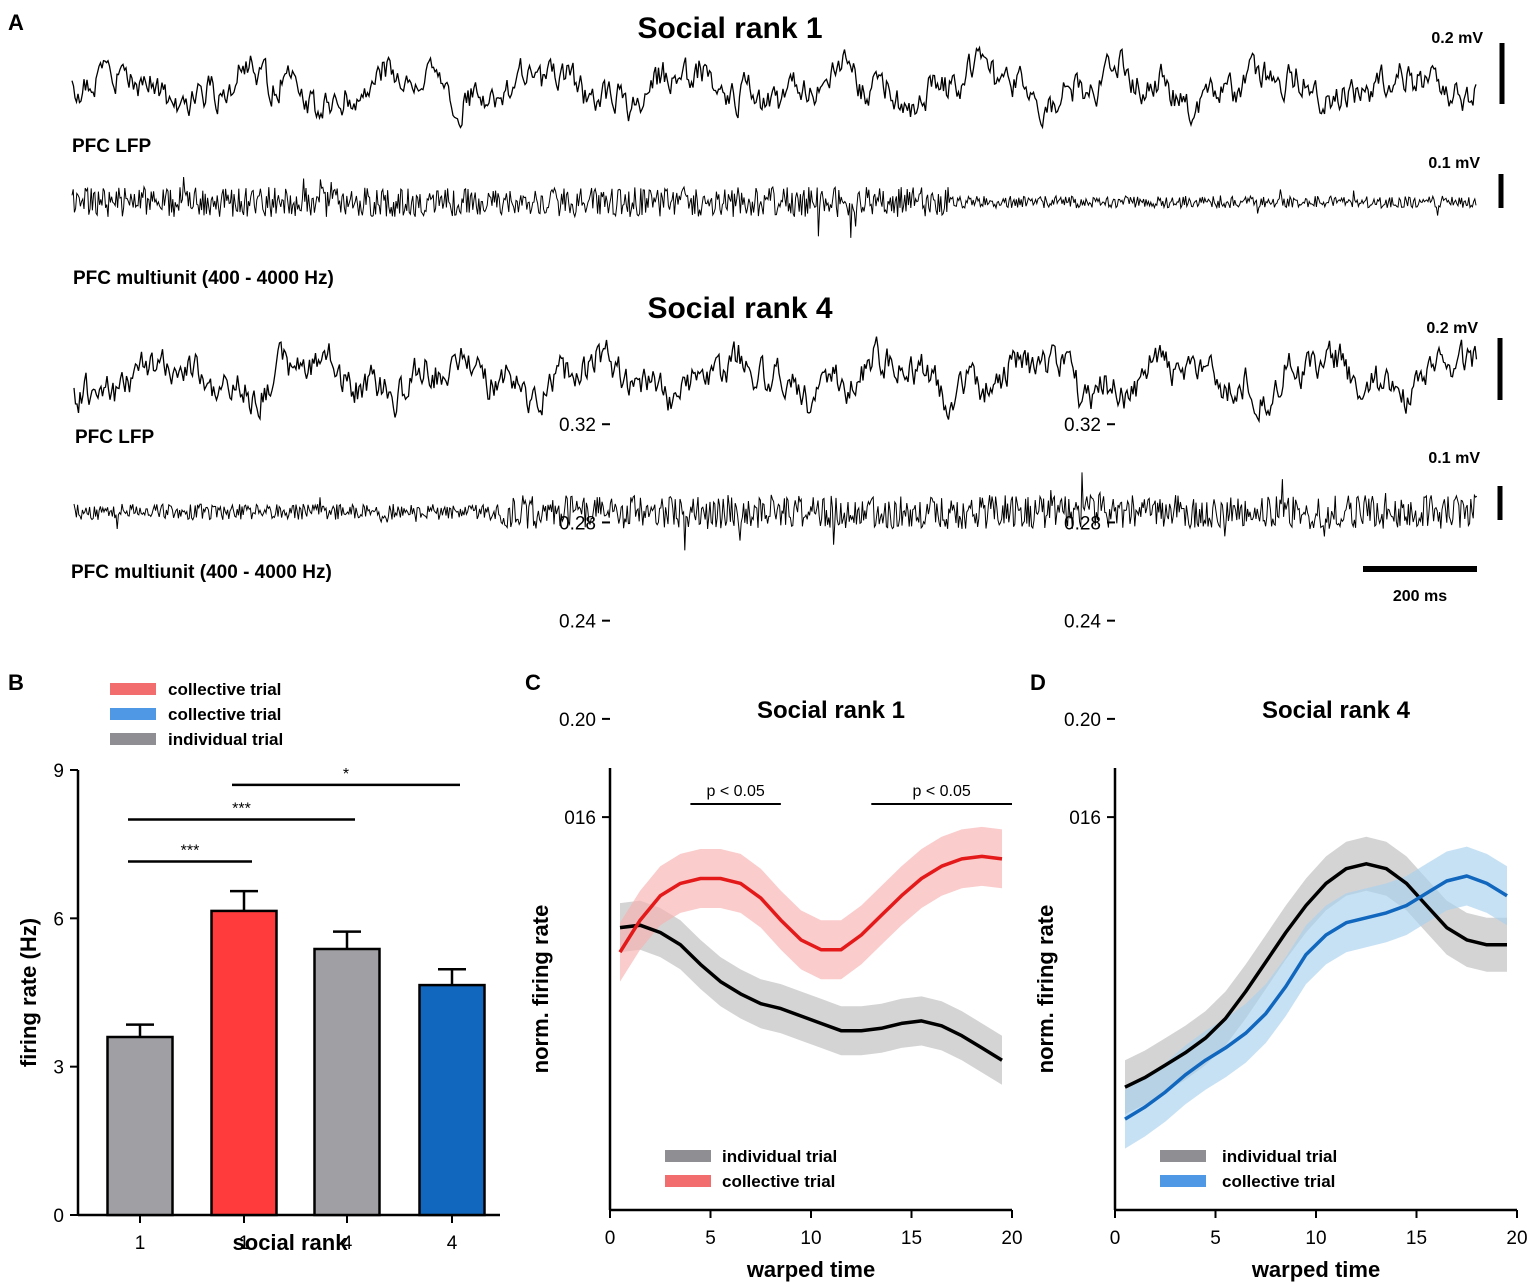 This screenshot has height=1286, width=1535. What do you see at coordinates (16, 682) in the screenshot?
I see `panel-label-b: B` at bounding box center [16, 682].